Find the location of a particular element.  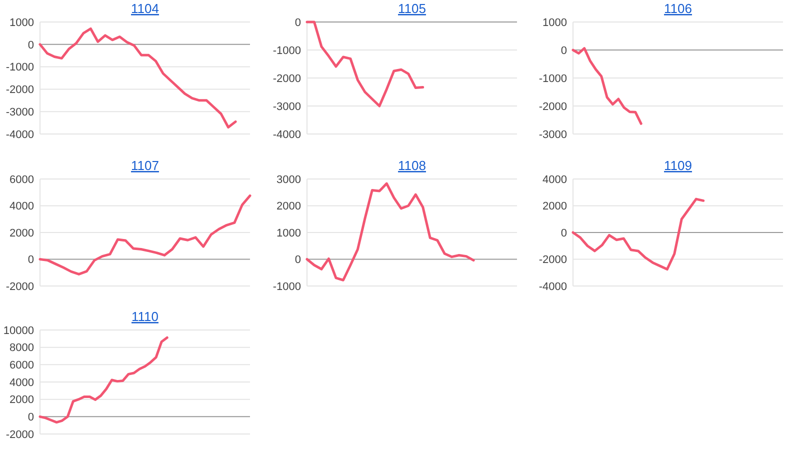

chart-title: 1110 is located at coordinates (145, 316).